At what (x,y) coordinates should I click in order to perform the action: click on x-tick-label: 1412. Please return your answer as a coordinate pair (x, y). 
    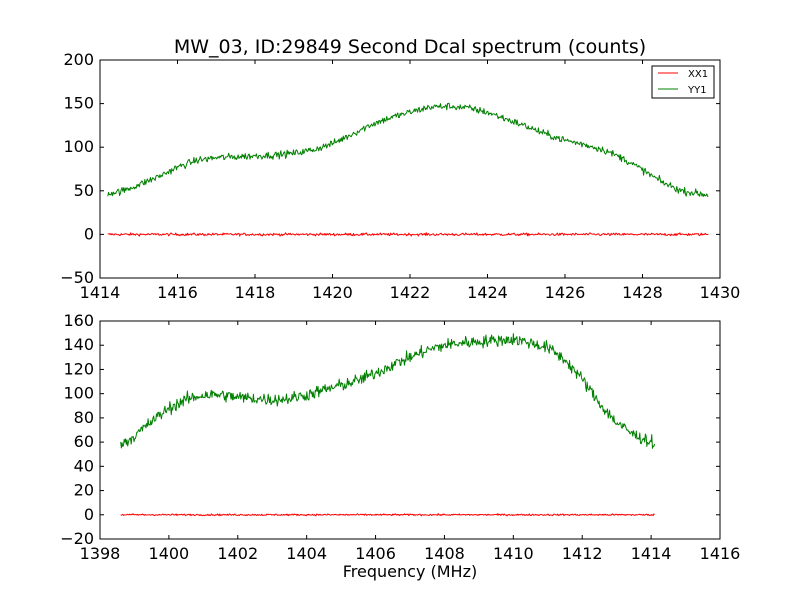
    Looking at the image, I should click on (582, 553).